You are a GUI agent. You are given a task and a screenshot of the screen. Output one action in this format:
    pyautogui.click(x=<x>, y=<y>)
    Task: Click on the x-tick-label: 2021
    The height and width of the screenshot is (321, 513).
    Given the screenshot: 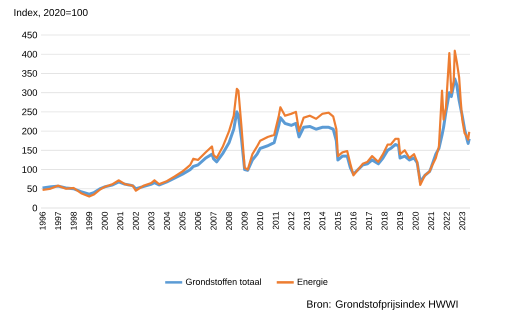 What is the action you would take?
    pyautogui.click(x=431, y=221)
    